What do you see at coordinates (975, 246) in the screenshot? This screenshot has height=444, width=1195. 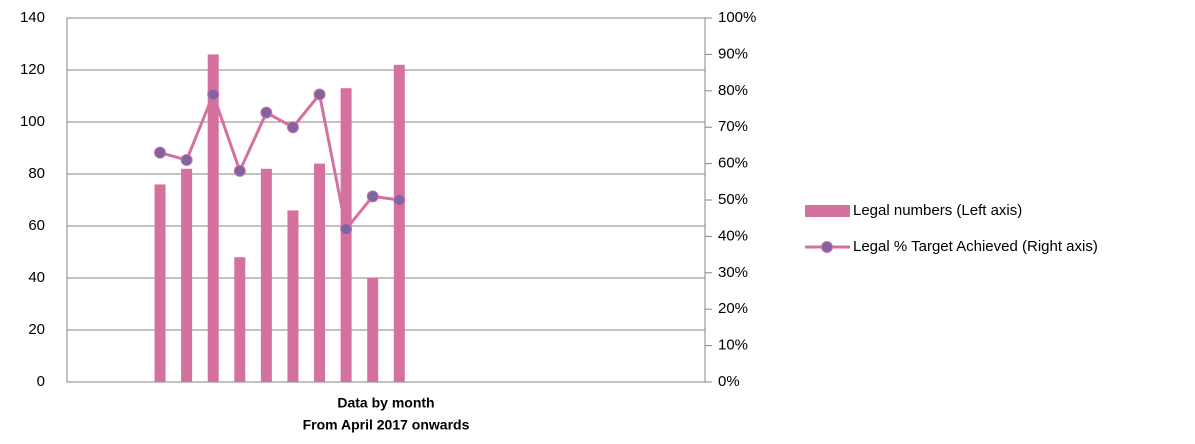 I see `legend-label: Legal % Target Achieved (Right axis)` at bounding box center [975, 246].